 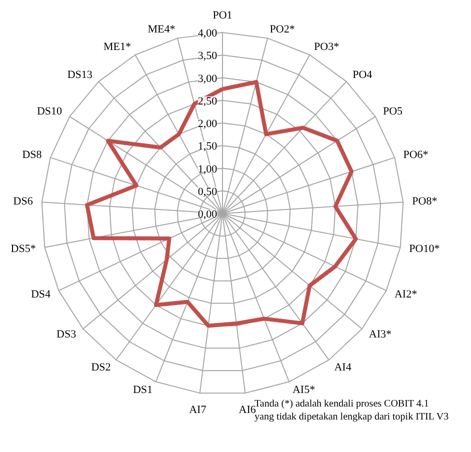 I want to click on spoke-label: DS10, so click(x=49, y=112).